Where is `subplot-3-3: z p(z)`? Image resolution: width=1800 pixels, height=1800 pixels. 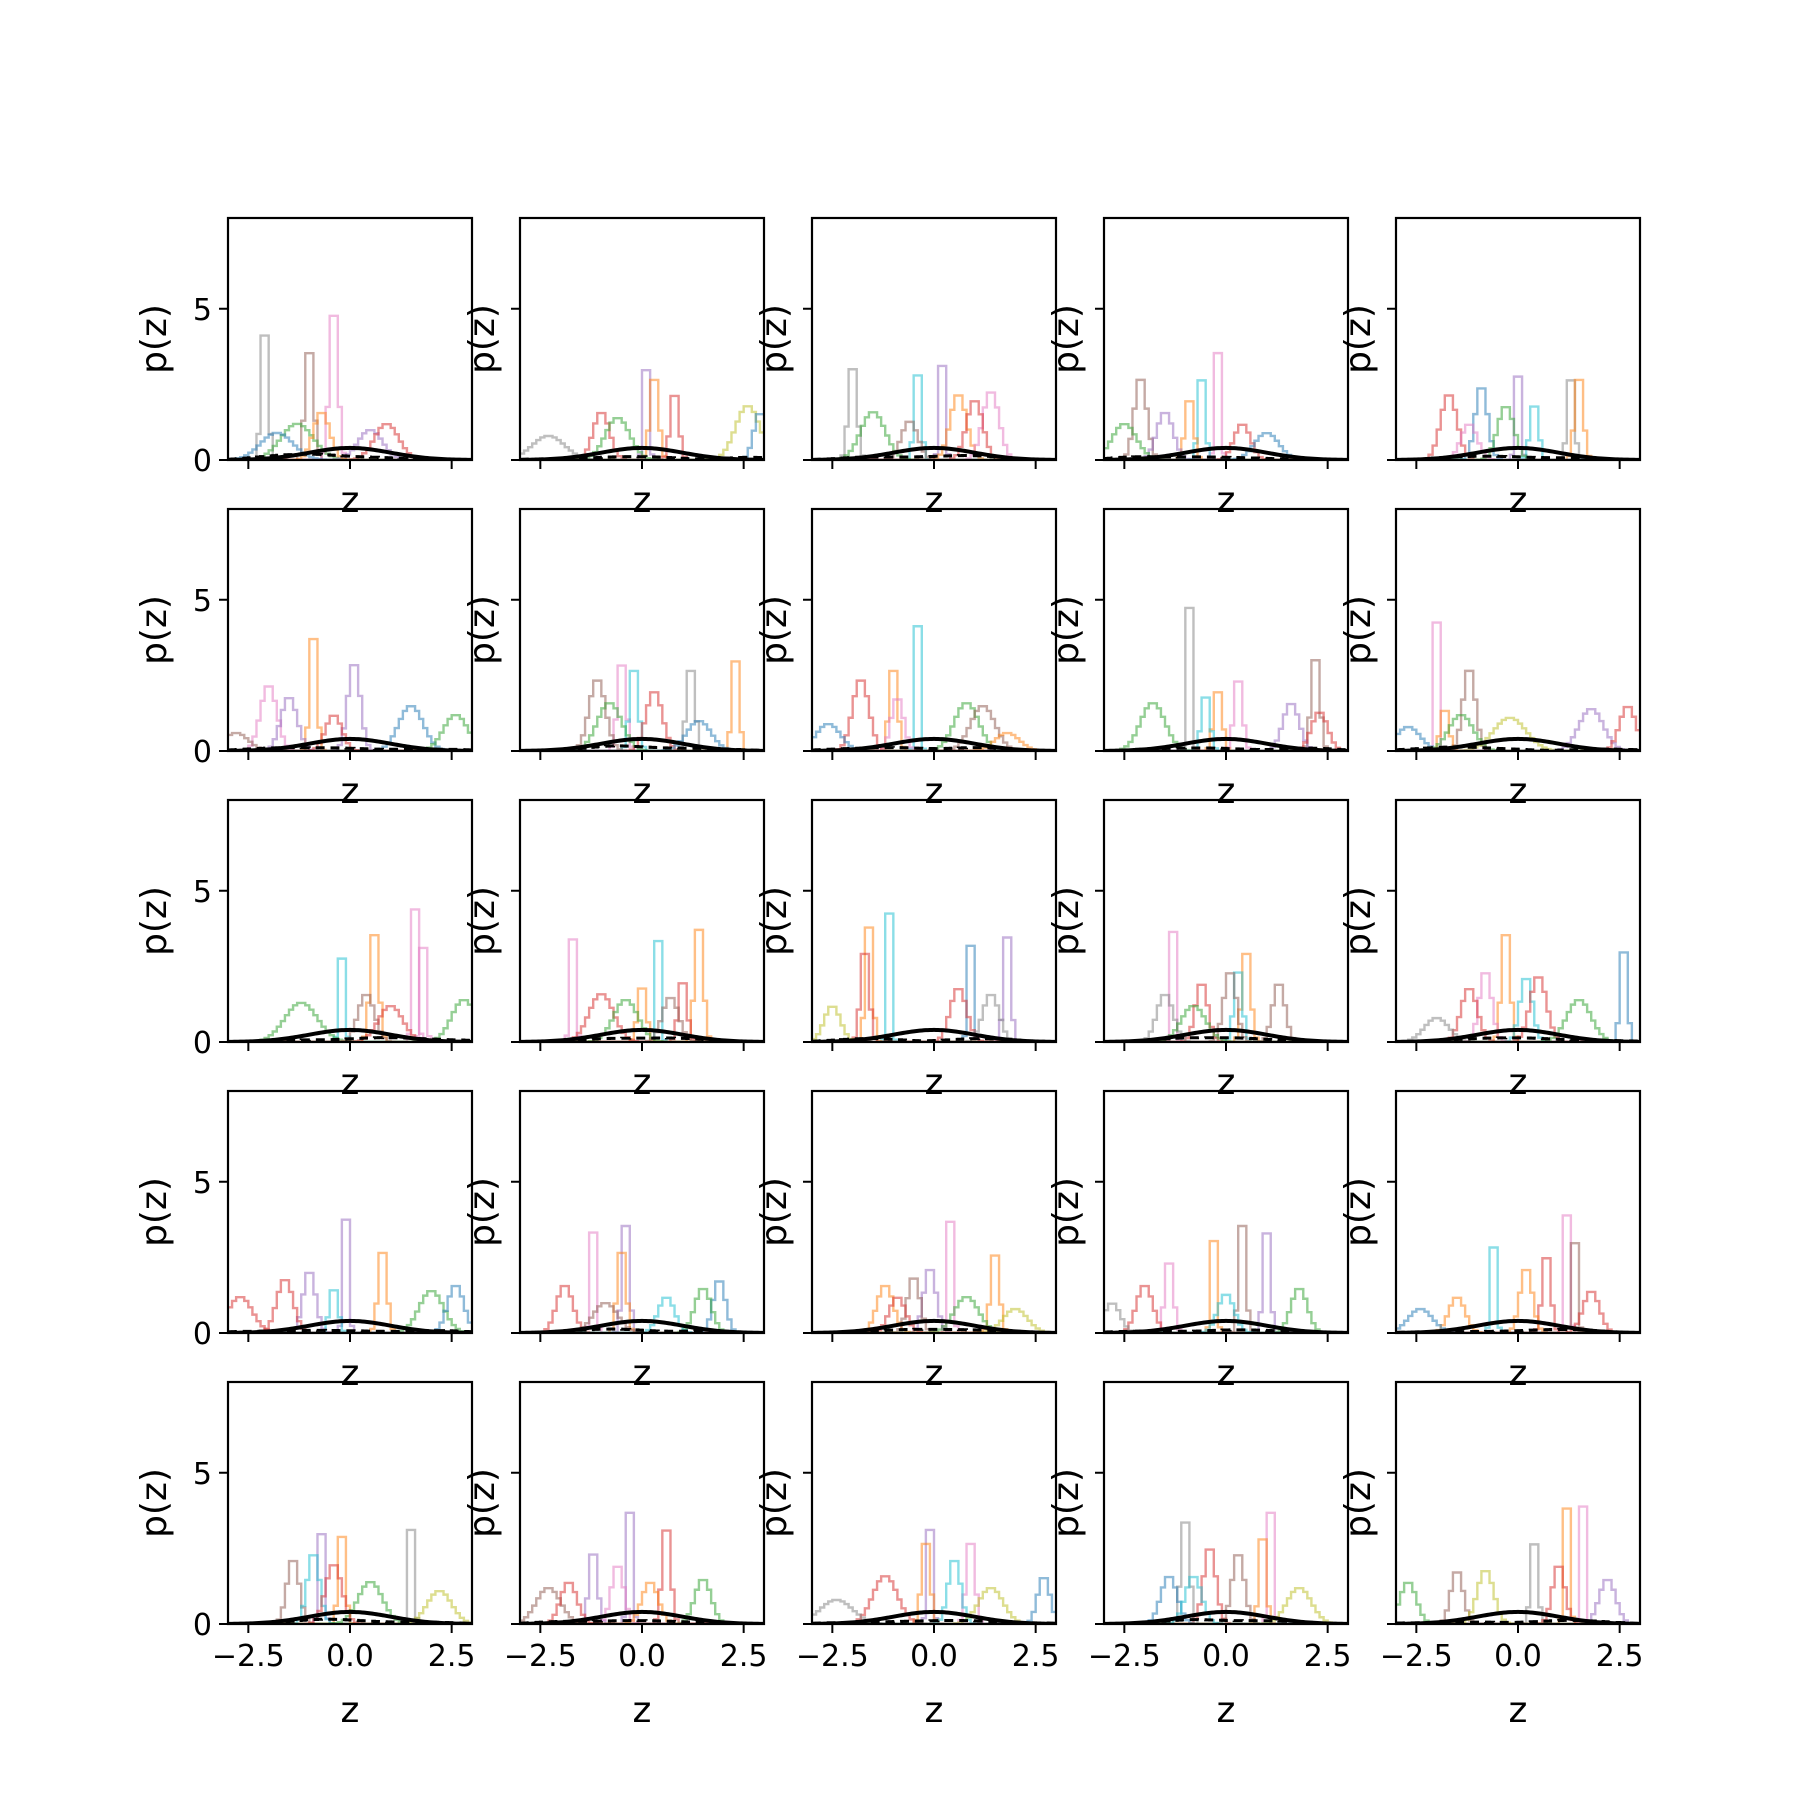 subplot-3-3: z p(z) is located at coordinates (906, 950).